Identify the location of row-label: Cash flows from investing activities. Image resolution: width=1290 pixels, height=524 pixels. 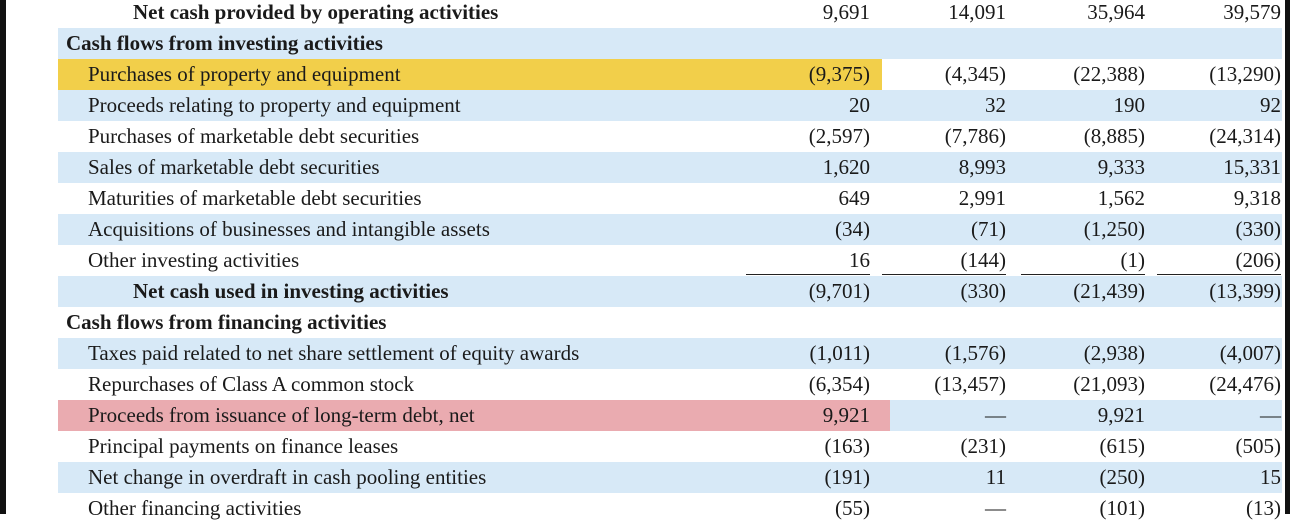
(224, 43).